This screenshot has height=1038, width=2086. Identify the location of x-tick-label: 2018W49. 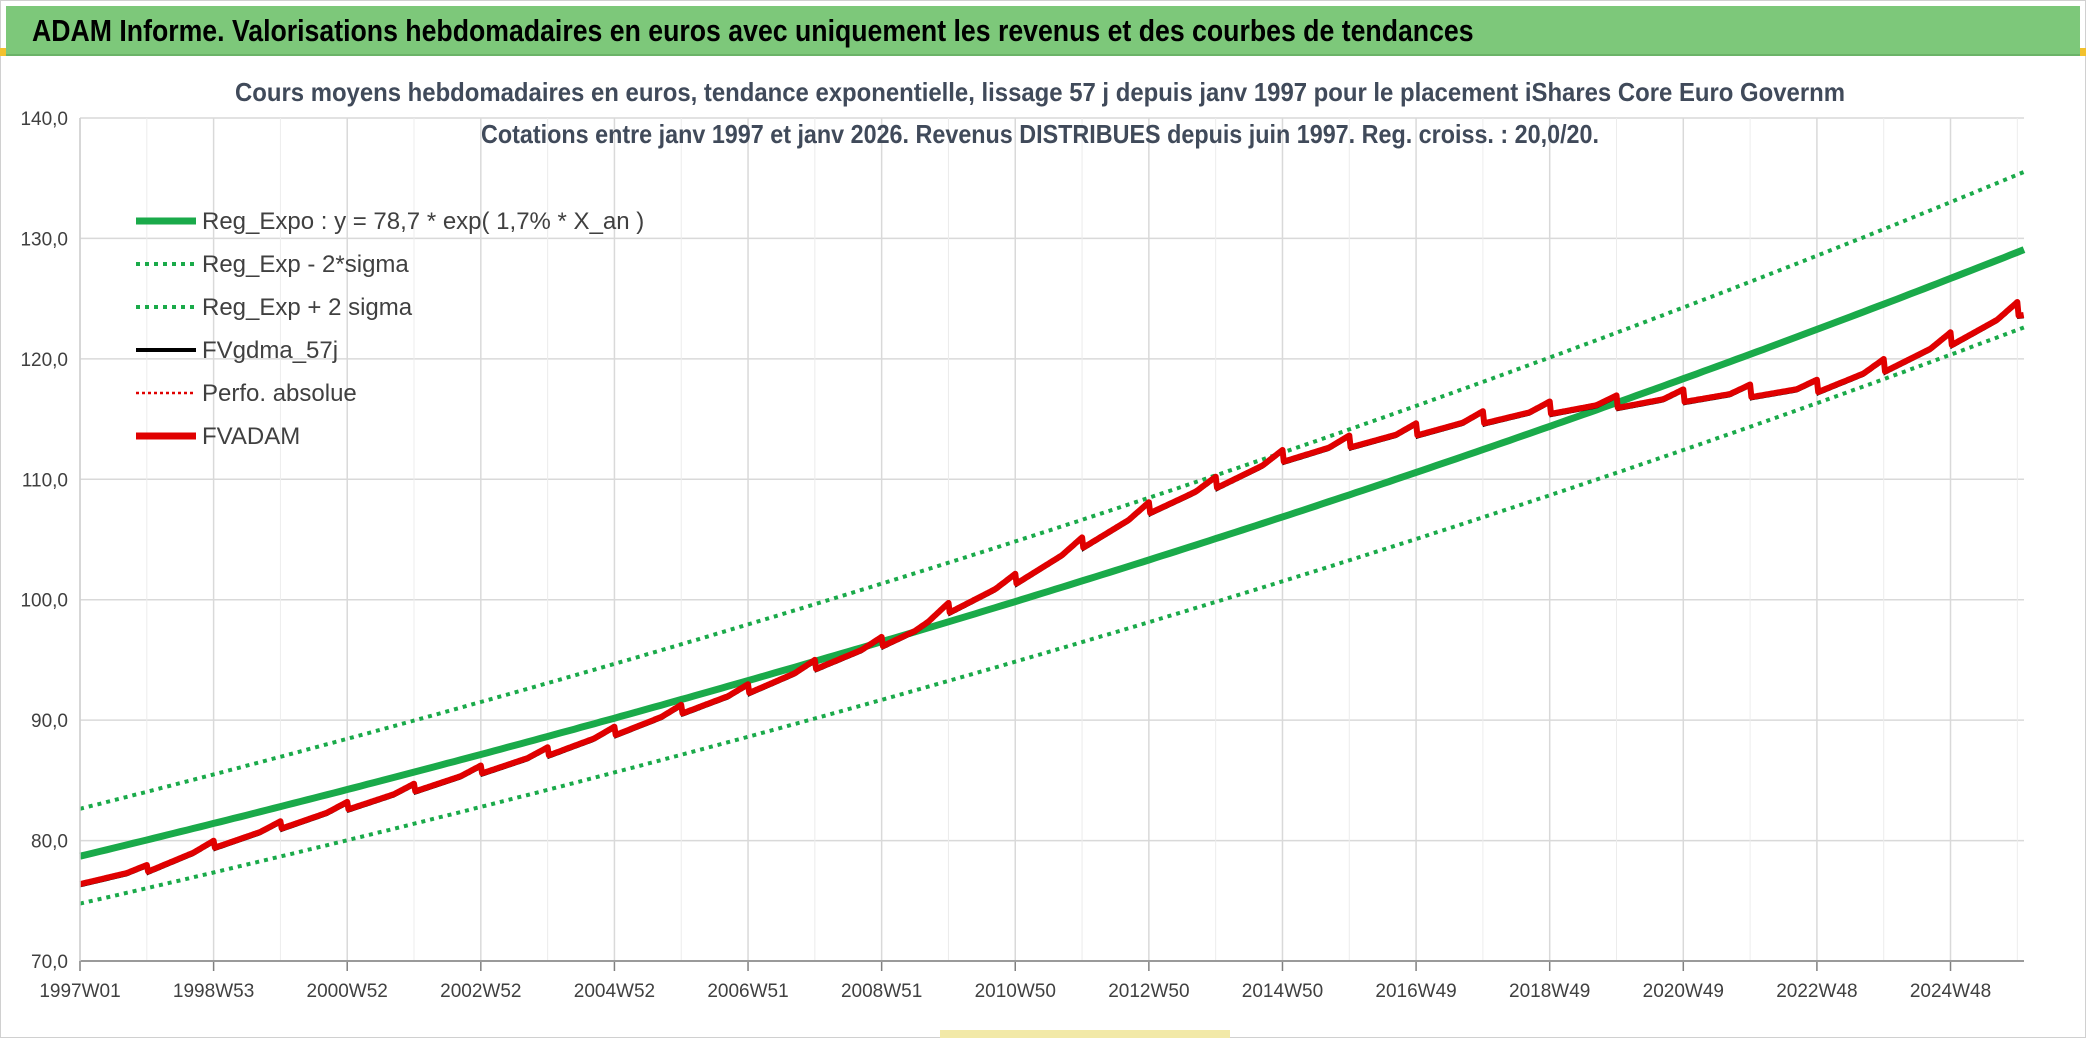
(1549, 991).